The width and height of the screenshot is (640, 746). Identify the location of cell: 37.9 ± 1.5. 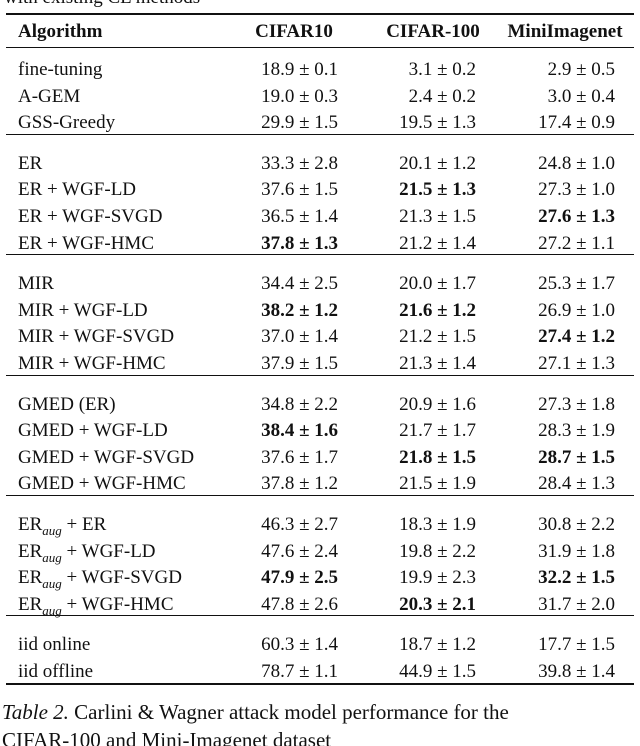
(299, 363).